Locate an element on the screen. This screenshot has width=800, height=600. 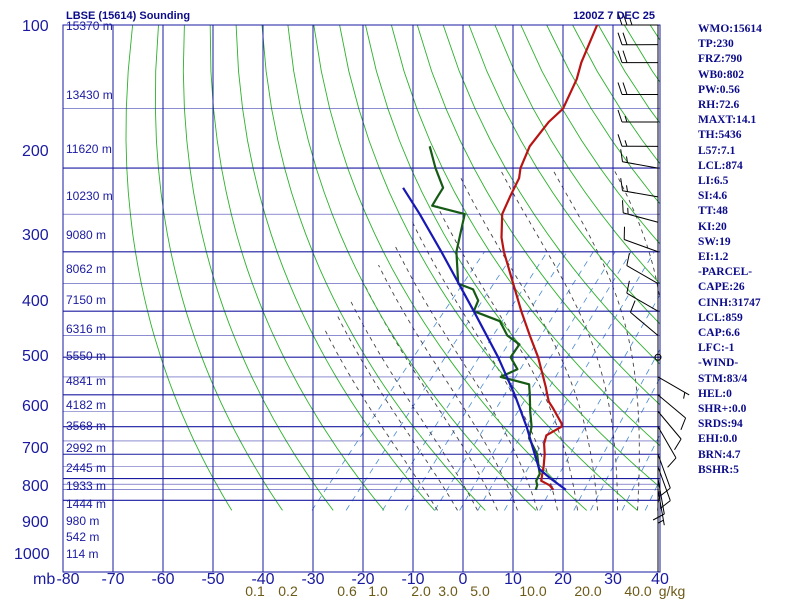
index-item: SHR+:0.0 is located at coordinates (722, 409).